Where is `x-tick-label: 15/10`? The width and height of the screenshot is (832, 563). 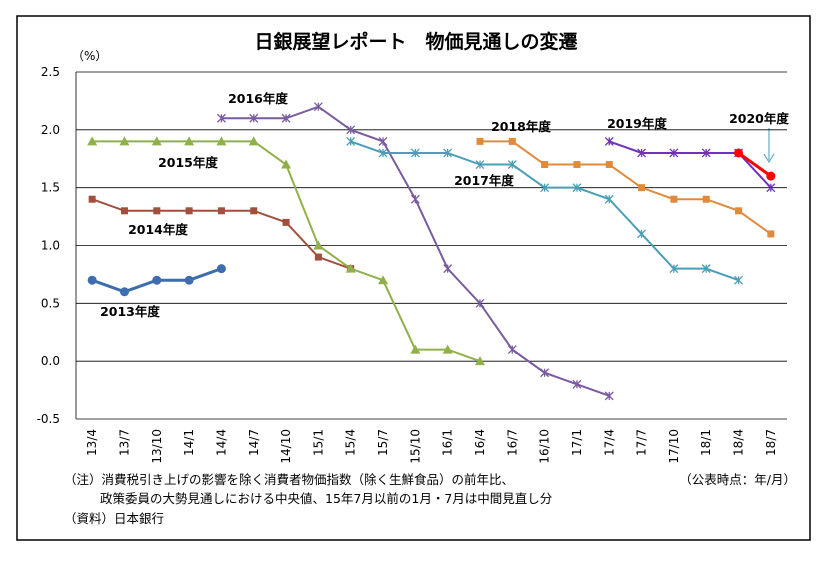 x-tick-label: 15/10 is located at coordinates (415, 446).